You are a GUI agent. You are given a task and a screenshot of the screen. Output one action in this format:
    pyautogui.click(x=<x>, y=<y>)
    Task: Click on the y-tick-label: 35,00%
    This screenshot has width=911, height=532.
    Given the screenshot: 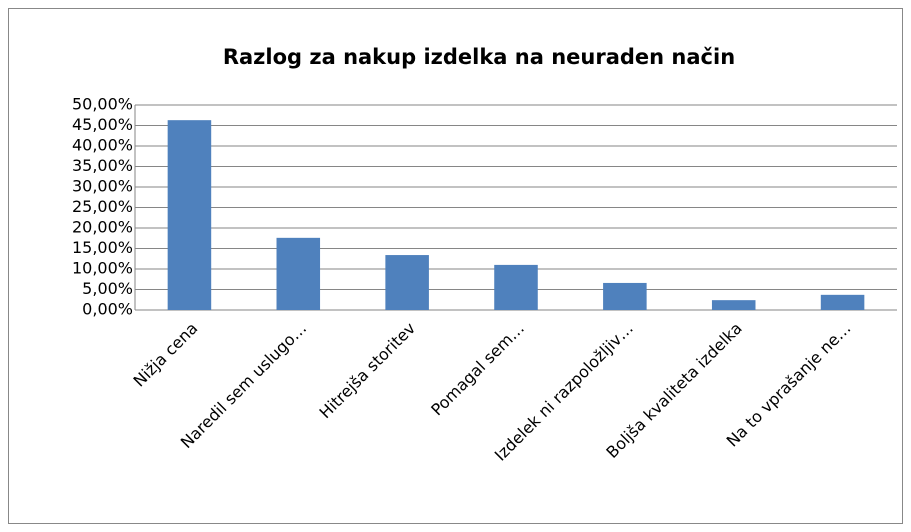 What is the action you would take?
    pyautogui.click(x=102, y=165)
    